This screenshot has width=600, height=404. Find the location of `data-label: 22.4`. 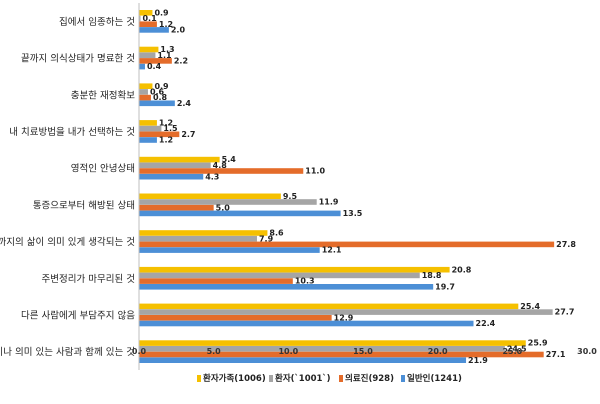

data-label: 22.4 is located at coordinates (486, 323).